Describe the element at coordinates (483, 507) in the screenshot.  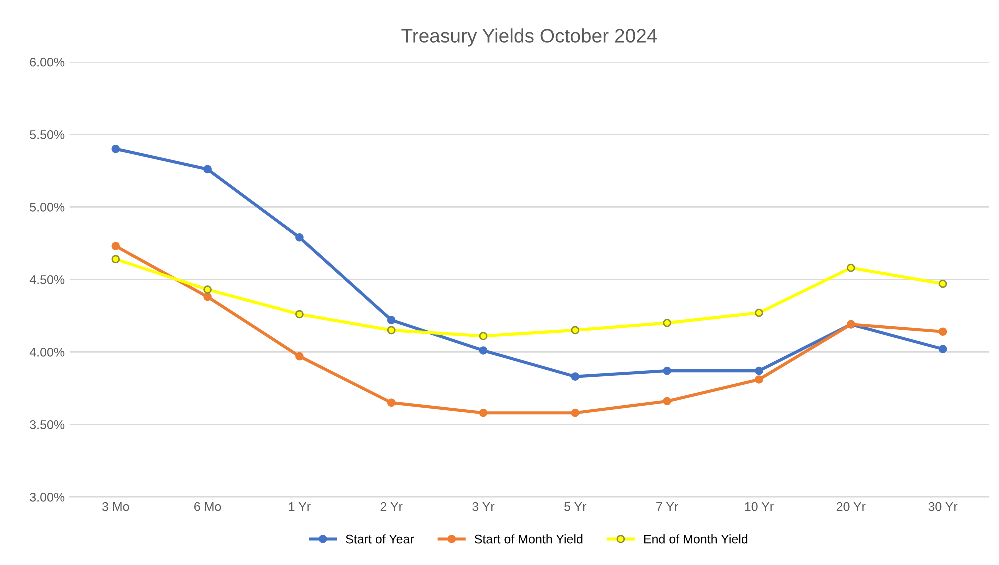
I see `x-tick-label: 3 Yr` at that location.